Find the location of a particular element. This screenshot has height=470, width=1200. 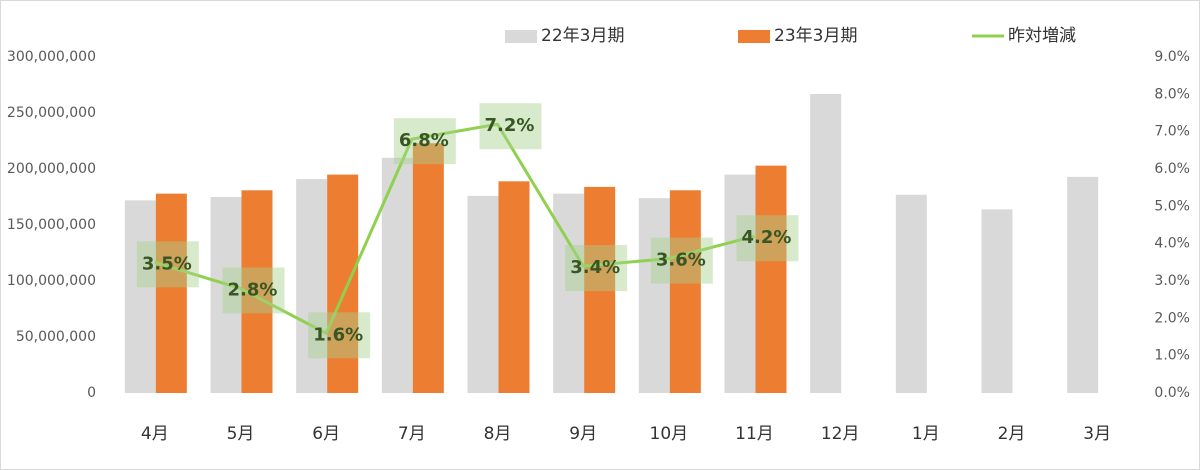

y-tick-label: 300,000,000 is located at coordinates (51, 57).